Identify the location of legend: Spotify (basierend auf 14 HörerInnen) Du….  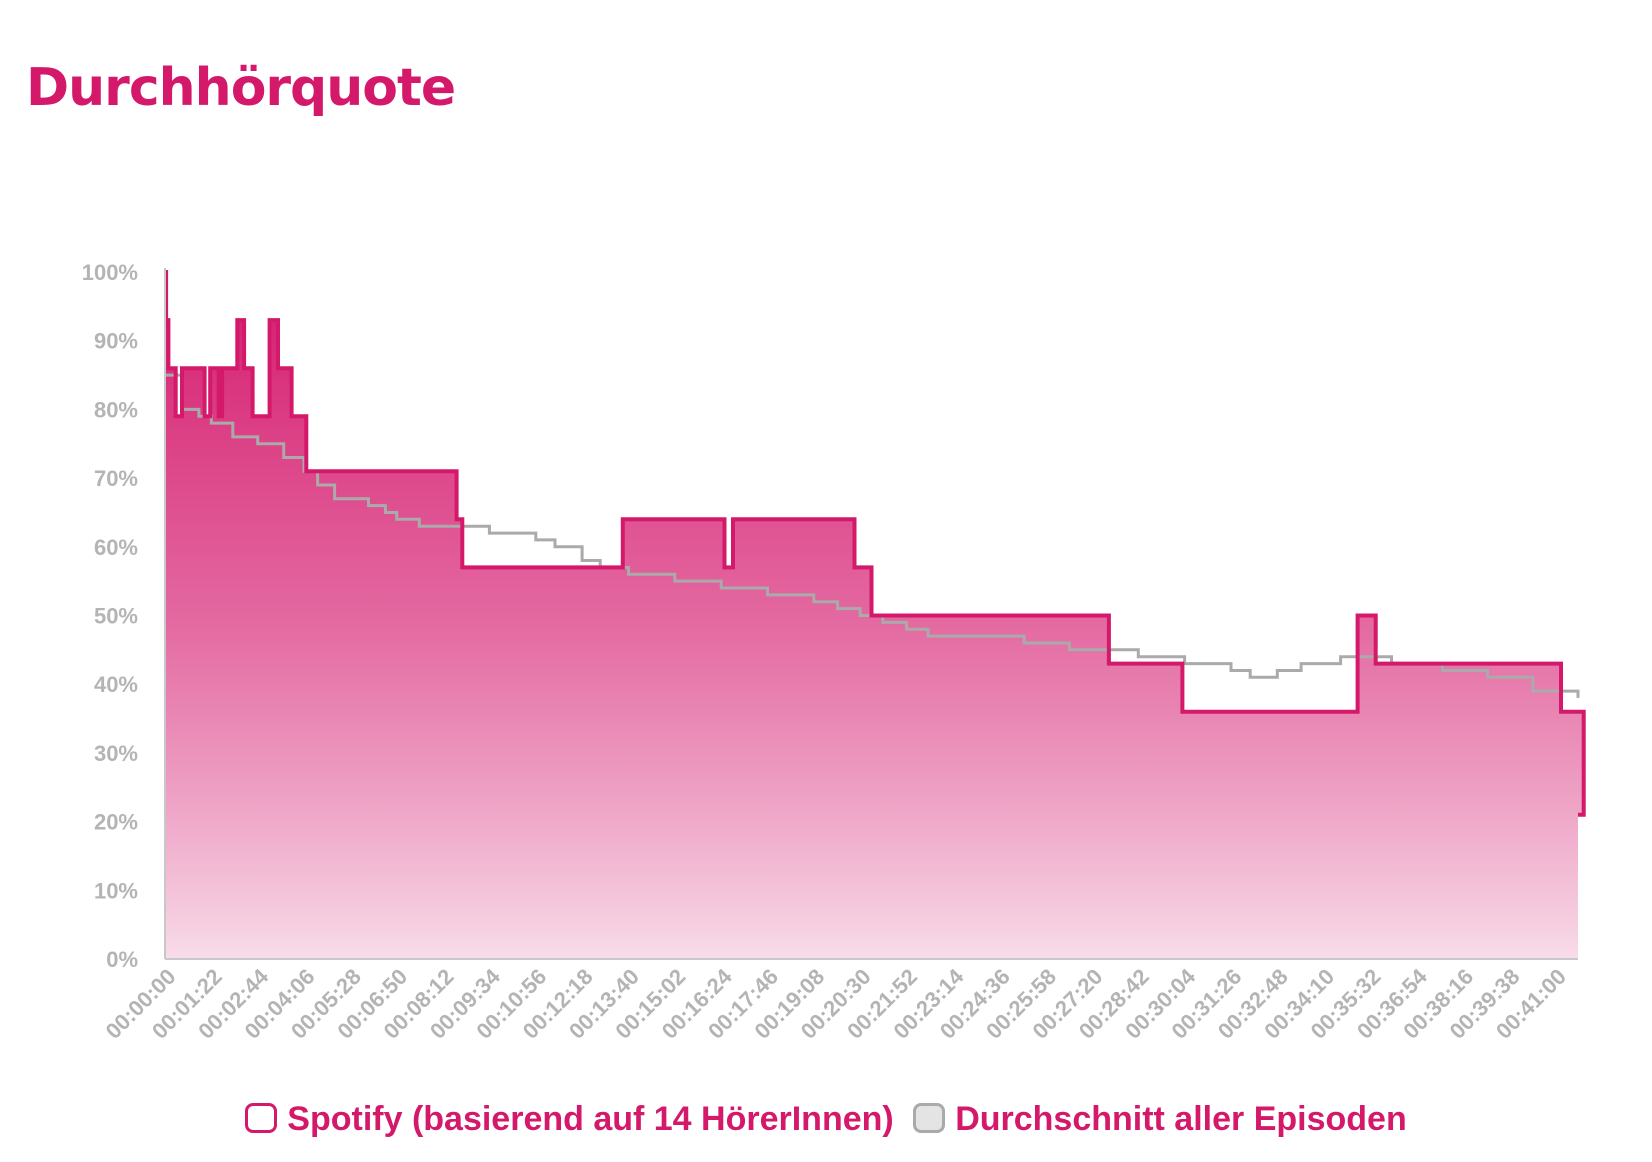
(826, 1118).